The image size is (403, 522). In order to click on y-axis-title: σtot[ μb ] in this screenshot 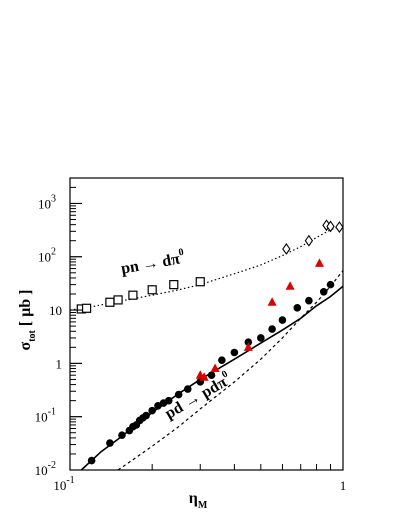, I will do `click(27, 320)`.